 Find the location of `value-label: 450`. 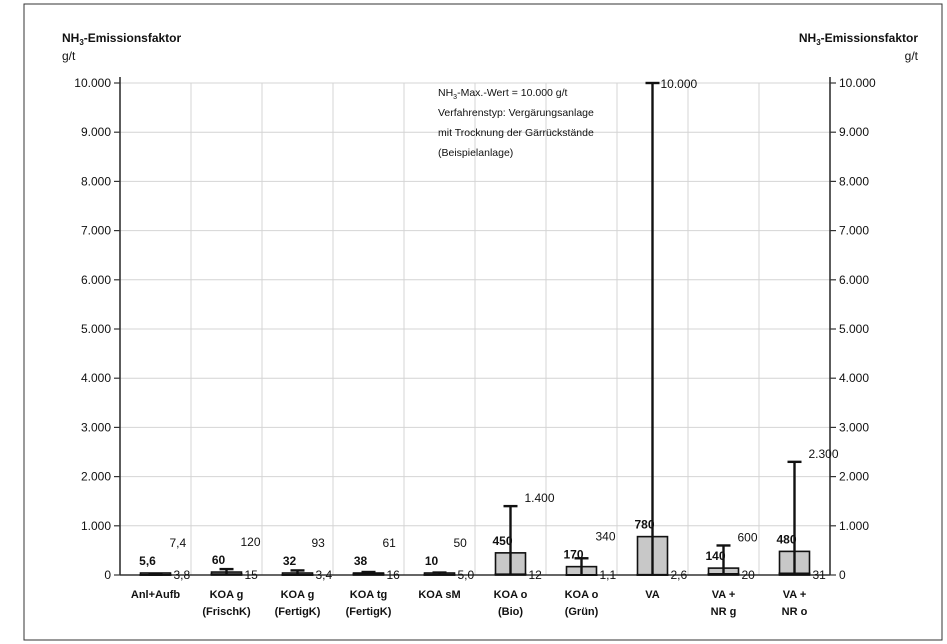

value-label: 450 is located at coordinates (502, 541).